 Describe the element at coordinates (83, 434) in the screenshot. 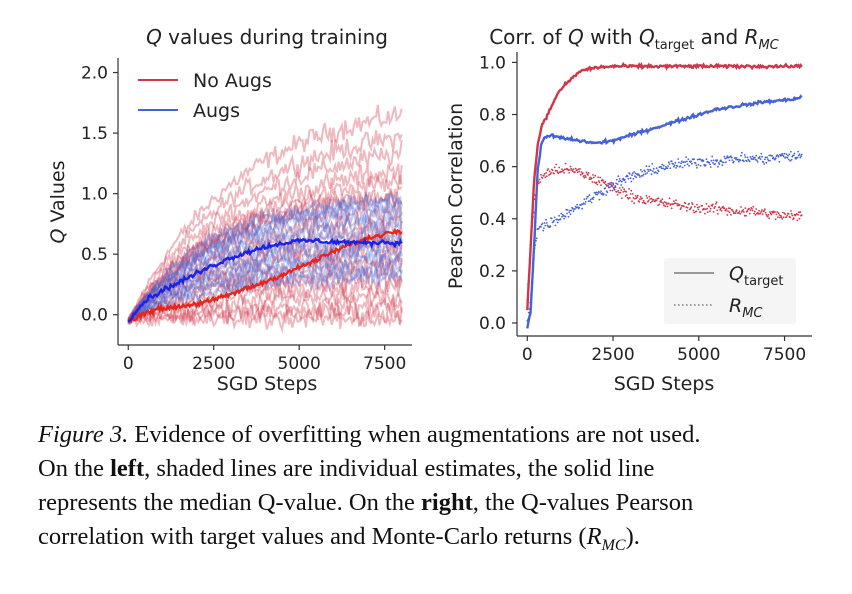

I see `caption-figure-label: Figure 3.` at that location.